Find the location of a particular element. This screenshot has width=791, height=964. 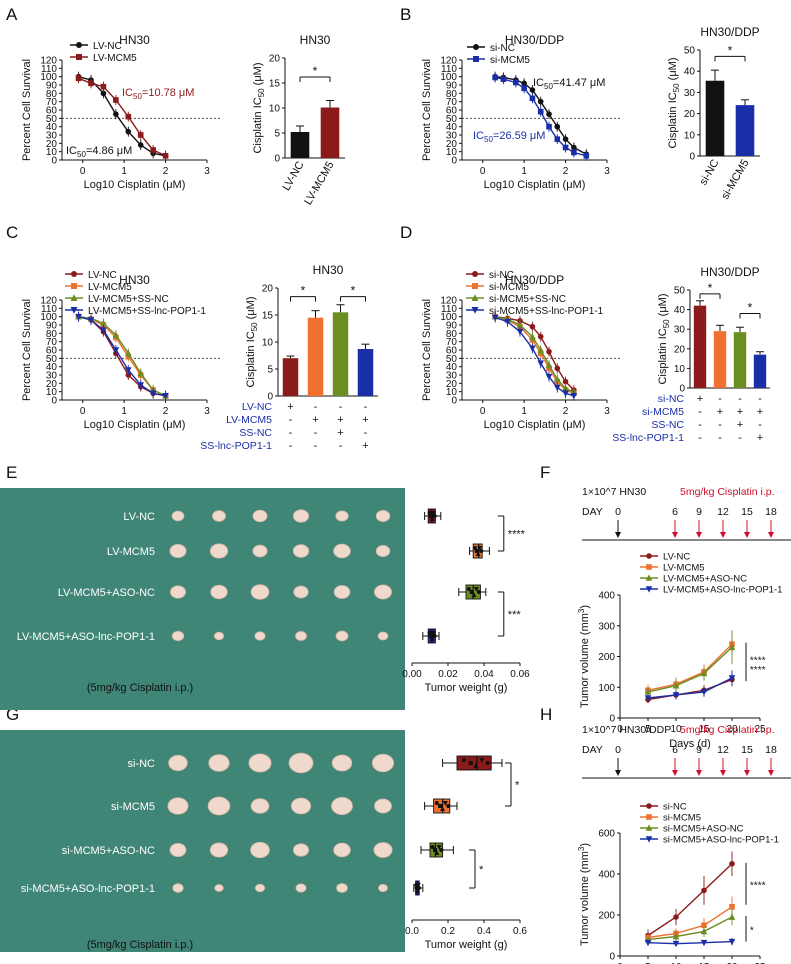

a-curve-x-label: Log10 Cisplatin (μM) is located at coordinates (135, 185).